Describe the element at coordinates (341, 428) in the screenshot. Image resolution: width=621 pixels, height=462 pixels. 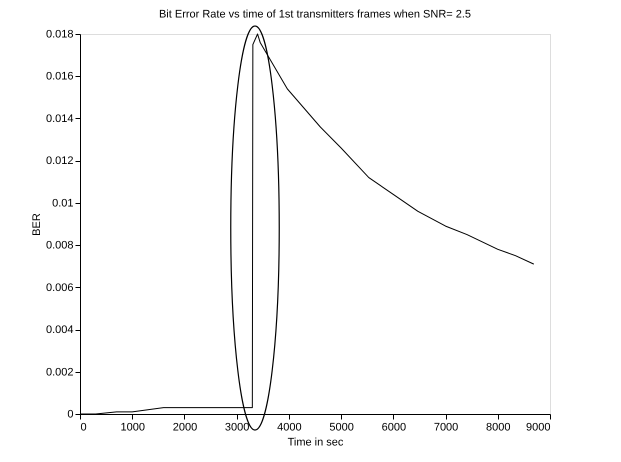
I see `x-tick-label: 5000` at that location.